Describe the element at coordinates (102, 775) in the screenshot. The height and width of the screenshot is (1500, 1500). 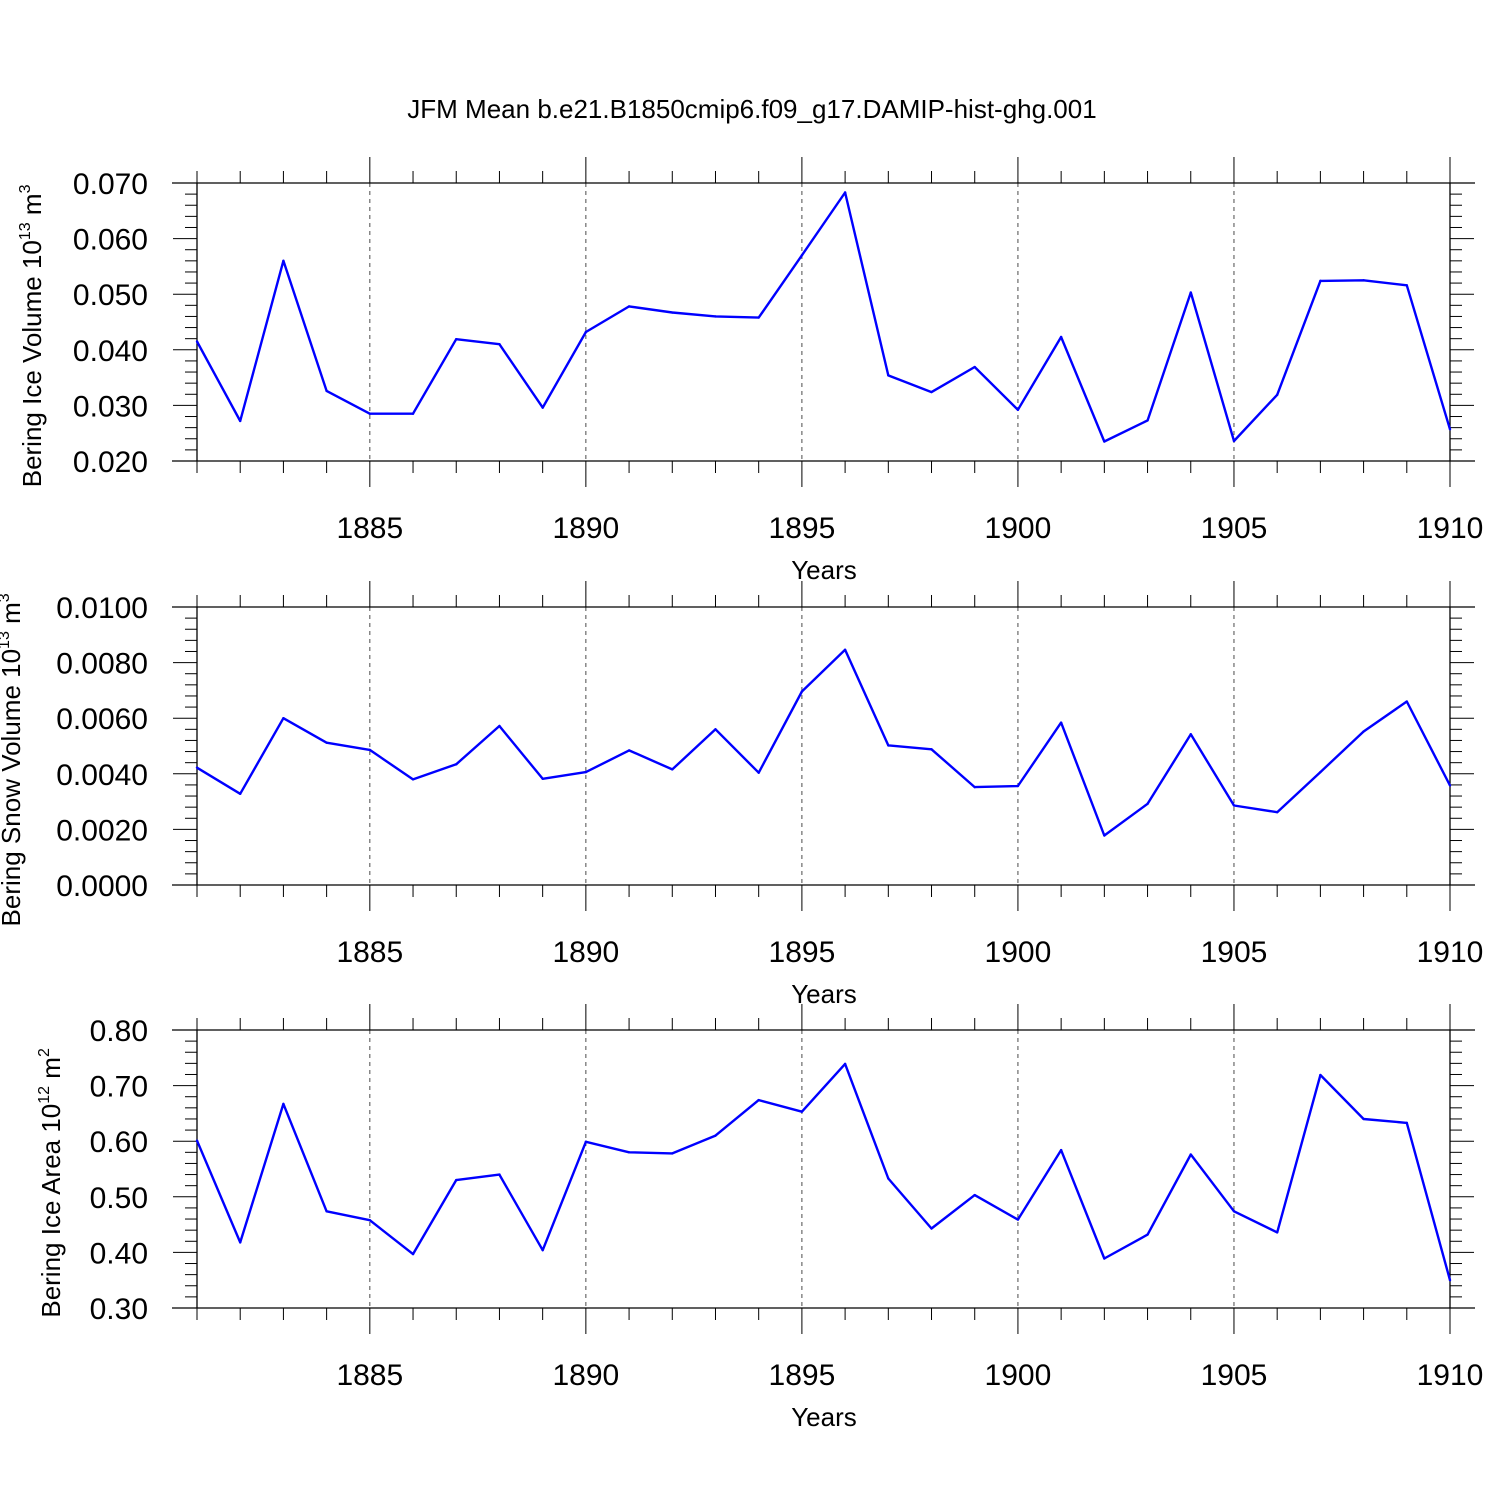
I see `y-tick-label: 0.0040` at that location.